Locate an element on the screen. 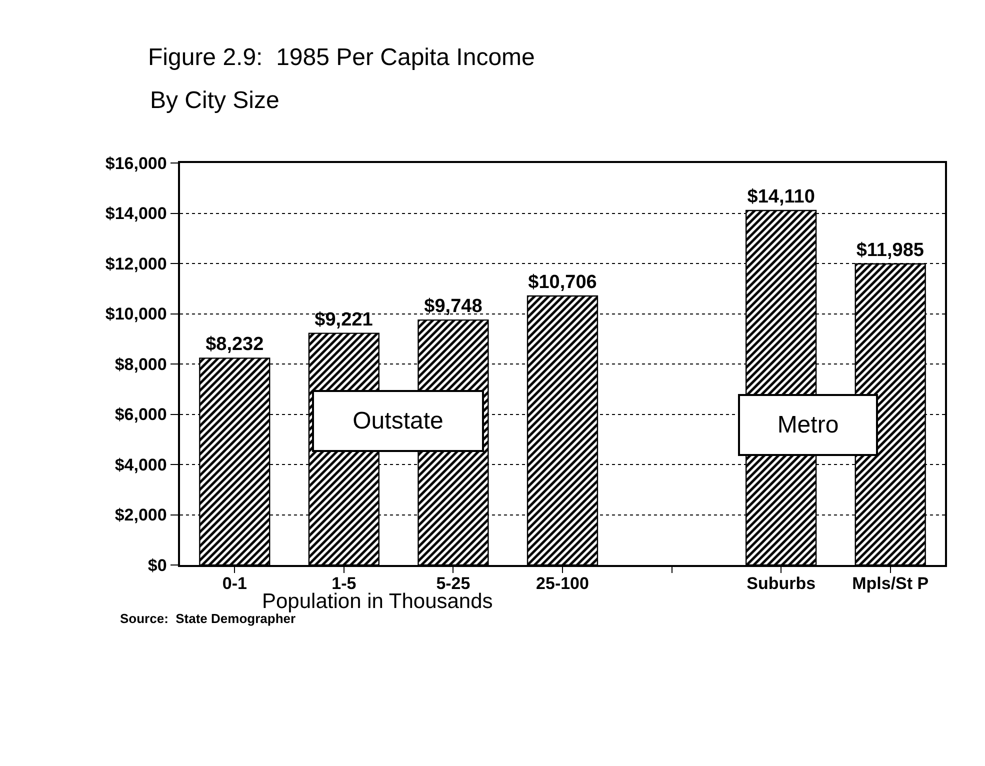 The height and width of the screenshot is (766, 985). annotation: Metro is located at coordinates (808, 425).